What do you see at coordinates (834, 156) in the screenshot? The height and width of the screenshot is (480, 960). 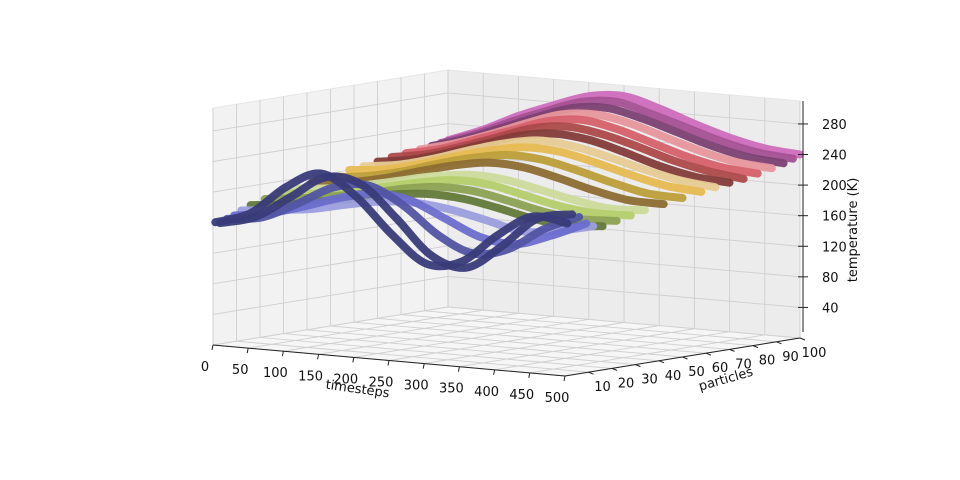 I see `z-tick-label: 240` at bounding box center [834, 156].